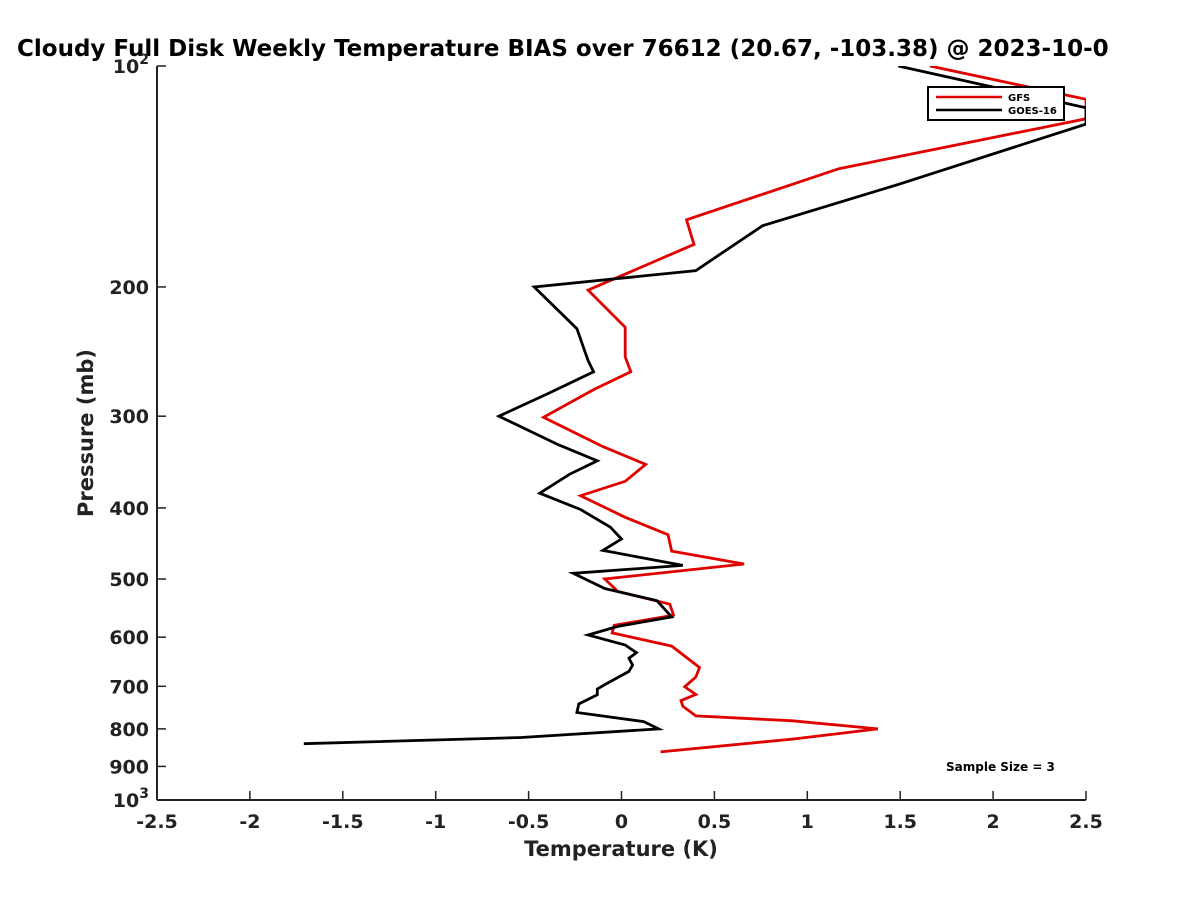 This screenshot has width=1200, height=900. Describe the element at coordinates (807, 822) in the screenshot. I see `x-tick-label: 1` at that location.